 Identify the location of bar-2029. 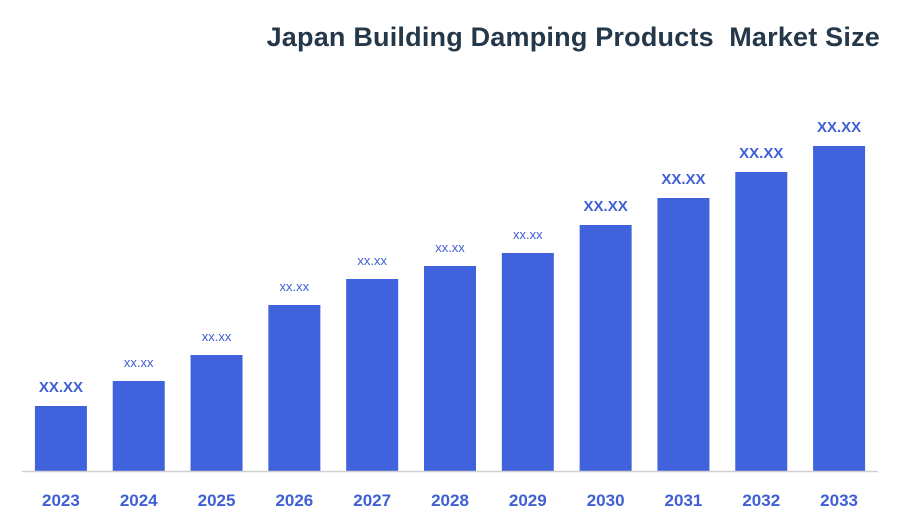
(527, 362).